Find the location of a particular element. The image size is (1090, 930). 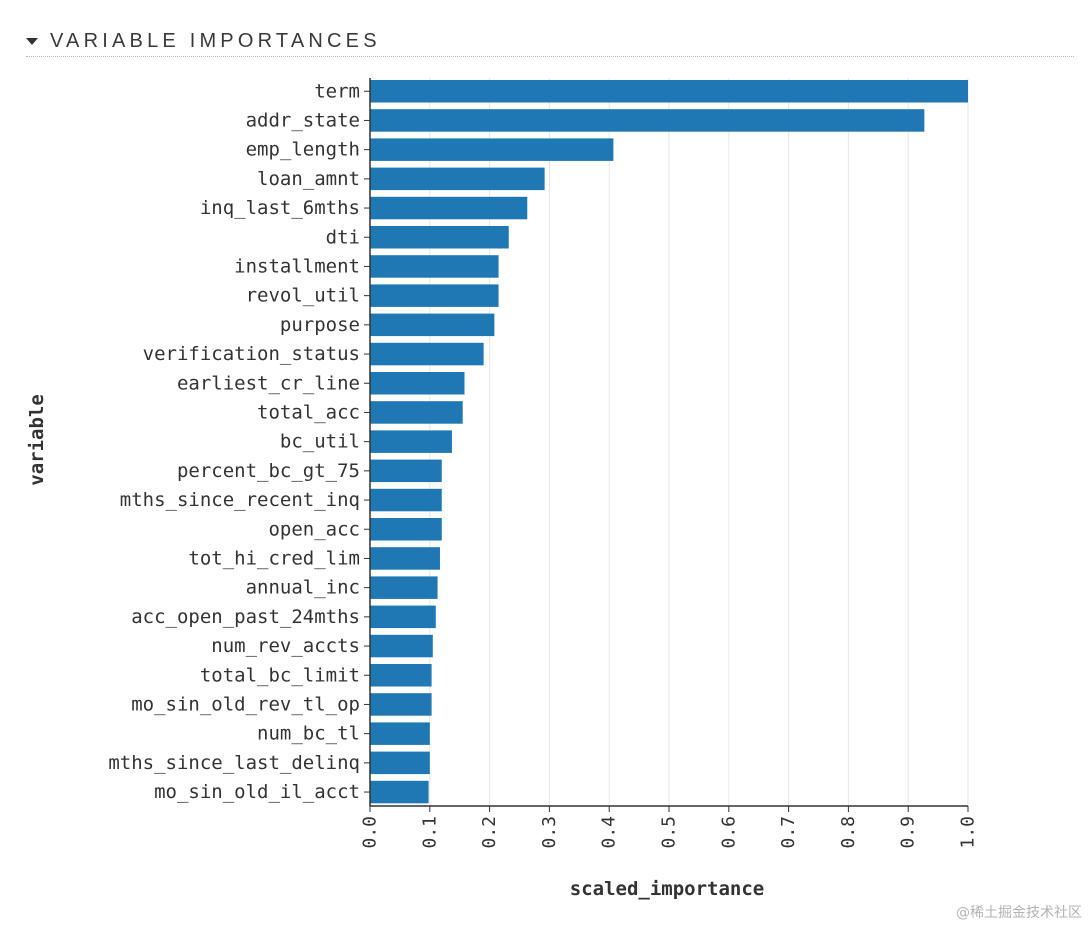

bar-verification_status is located at coordinates (427, 354).